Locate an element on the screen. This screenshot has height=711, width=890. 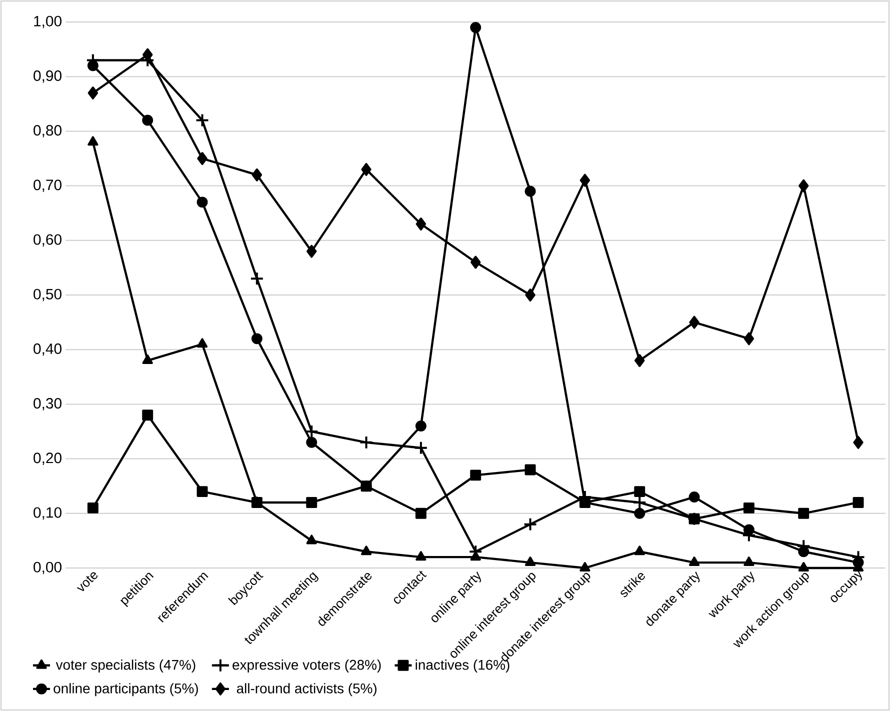
y-tick-label: 1,00 is located at coordinates (48, 22).